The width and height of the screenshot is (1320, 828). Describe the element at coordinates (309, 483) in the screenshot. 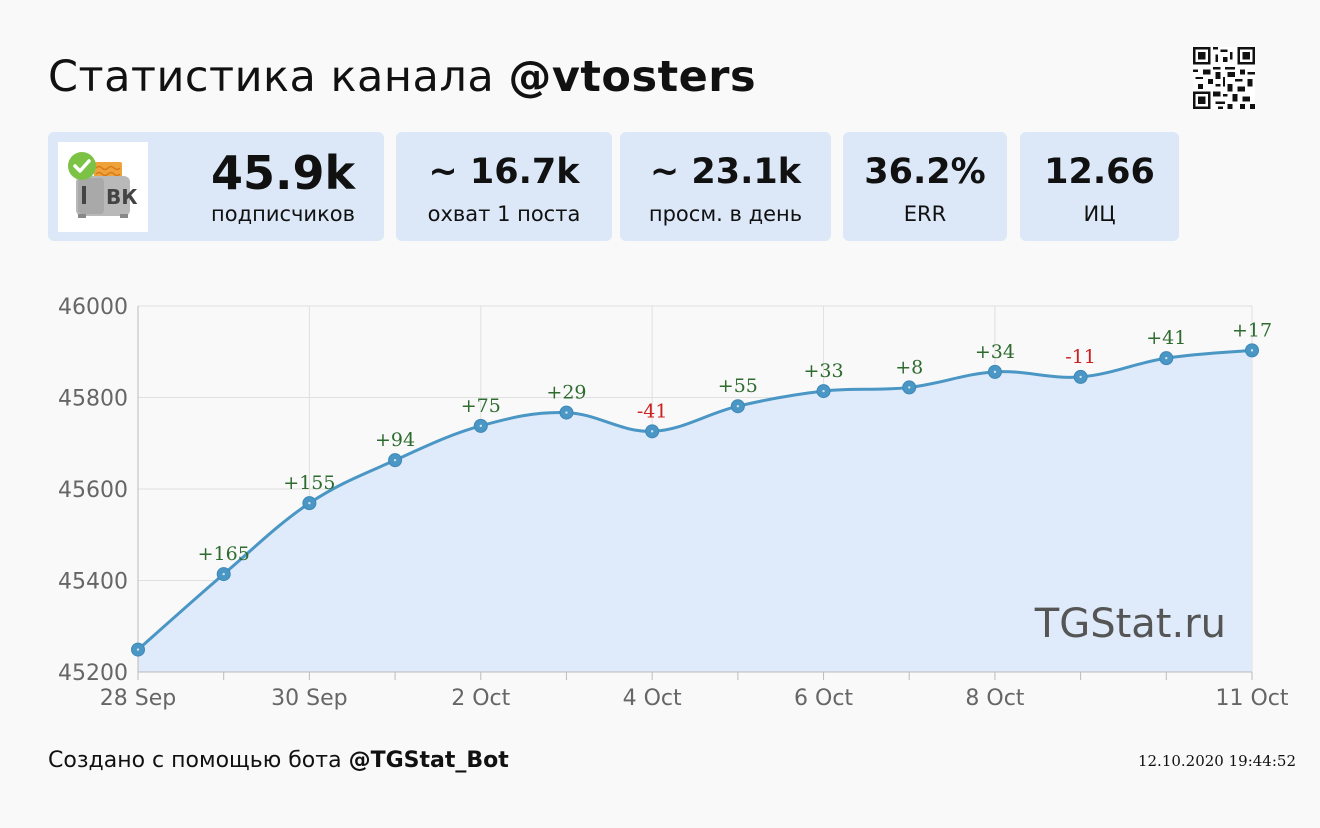

I see `delta-label: +155` at that location.